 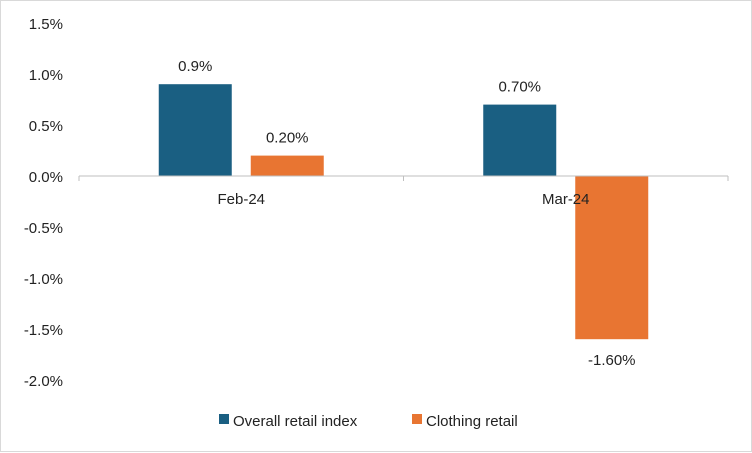 What do you see at coordinates (241, 199) in the screenshot?
I see `x-tick-label: Feb-24` at bounding box center [241, 199].